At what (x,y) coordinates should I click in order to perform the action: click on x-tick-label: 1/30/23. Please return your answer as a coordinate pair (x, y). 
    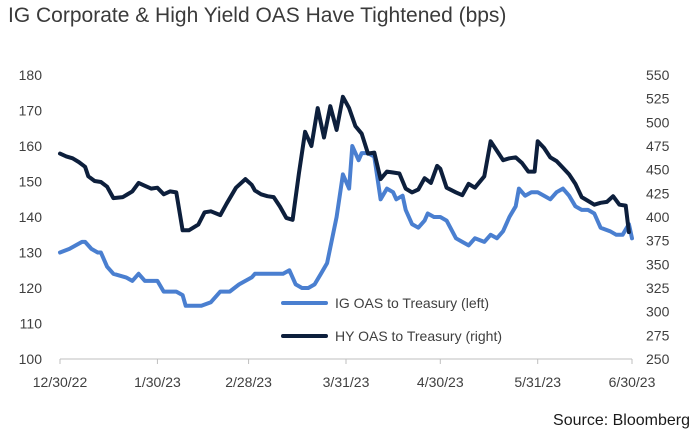
    Looking at the image, I should click on (157, 382).